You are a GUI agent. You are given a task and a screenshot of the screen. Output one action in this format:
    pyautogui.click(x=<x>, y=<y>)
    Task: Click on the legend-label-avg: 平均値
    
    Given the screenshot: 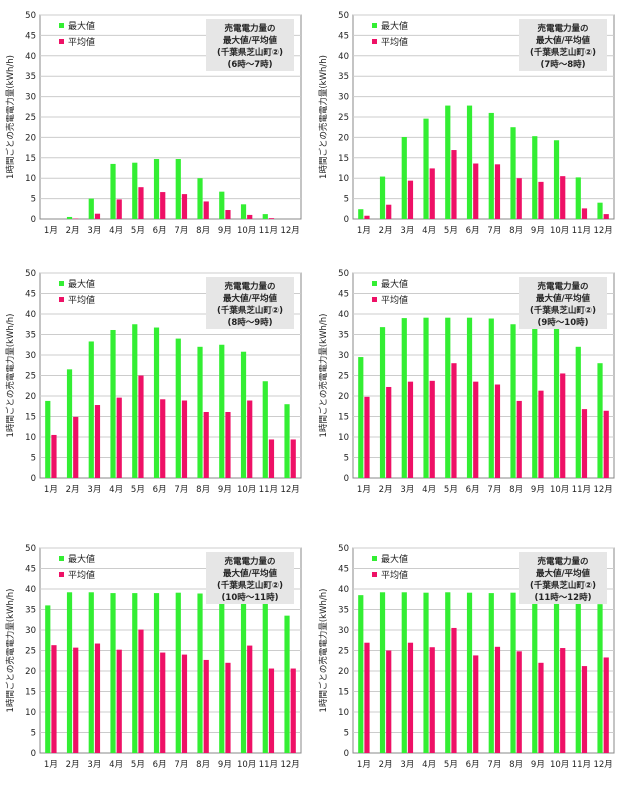 What is the action you would take?
    pyautogui.click(x=394, y=300)
    